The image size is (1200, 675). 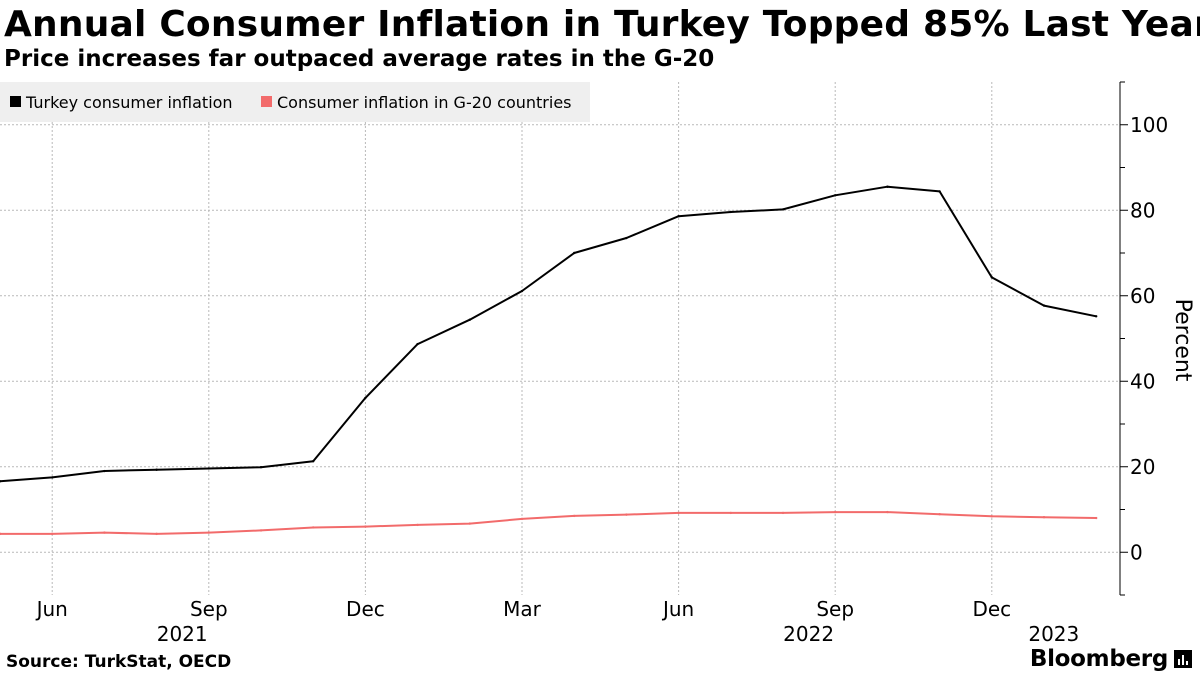 I want to click on legend-label: Turkey consumer inflation, so click(x=129, y=102).